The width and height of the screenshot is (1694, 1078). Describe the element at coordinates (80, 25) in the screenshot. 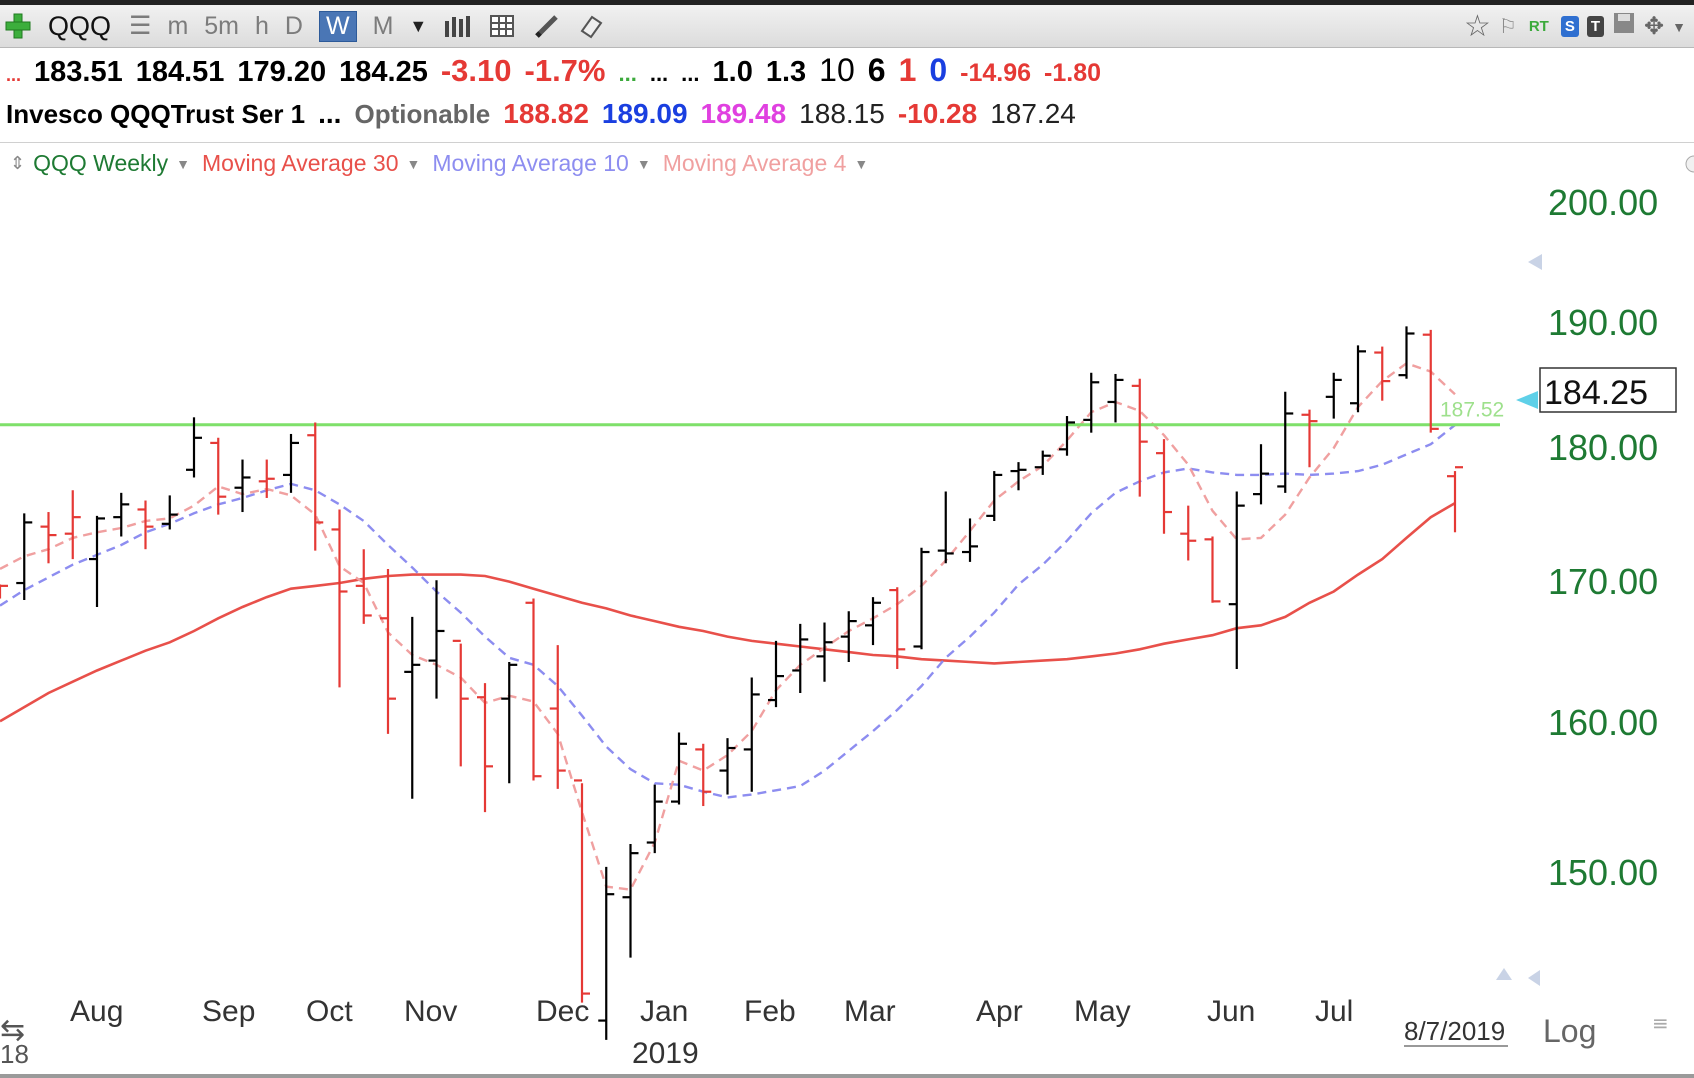

I see `symbol-field: QQQ` at that location.